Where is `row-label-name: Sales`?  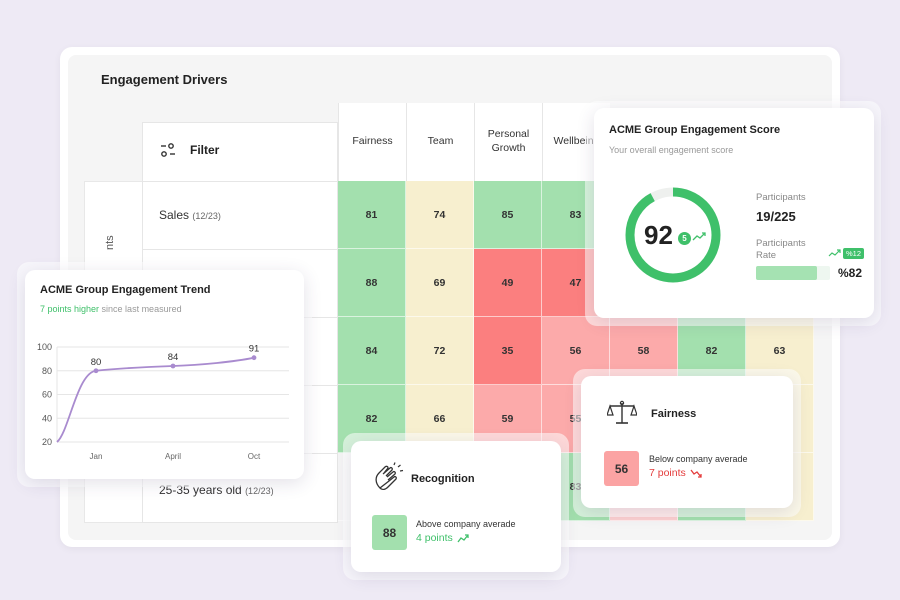
row-label-name: Sales is located at coordinates (174, 215).